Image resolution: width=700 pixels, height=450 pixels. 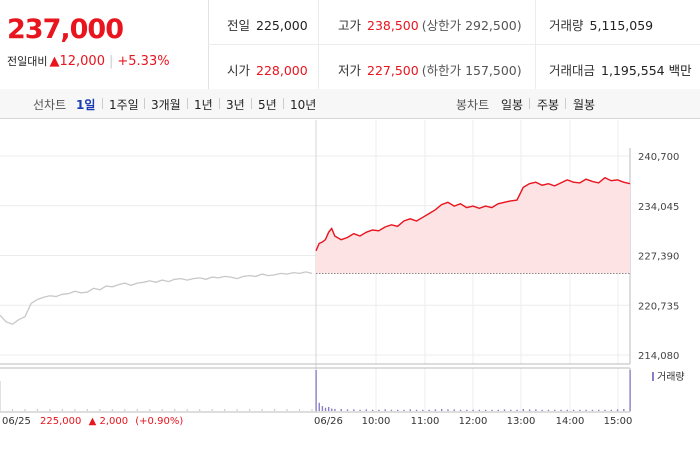 I want to click on volume-legend-label: 거래량, so click(x=671, y=377).